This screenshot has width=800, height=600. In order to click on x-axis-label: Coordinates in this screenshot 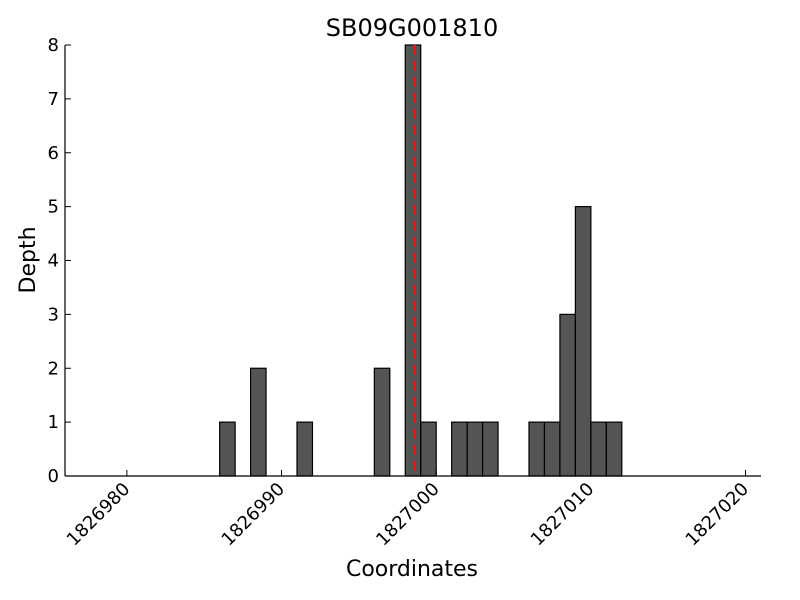, I will do `click(412, 569)`.